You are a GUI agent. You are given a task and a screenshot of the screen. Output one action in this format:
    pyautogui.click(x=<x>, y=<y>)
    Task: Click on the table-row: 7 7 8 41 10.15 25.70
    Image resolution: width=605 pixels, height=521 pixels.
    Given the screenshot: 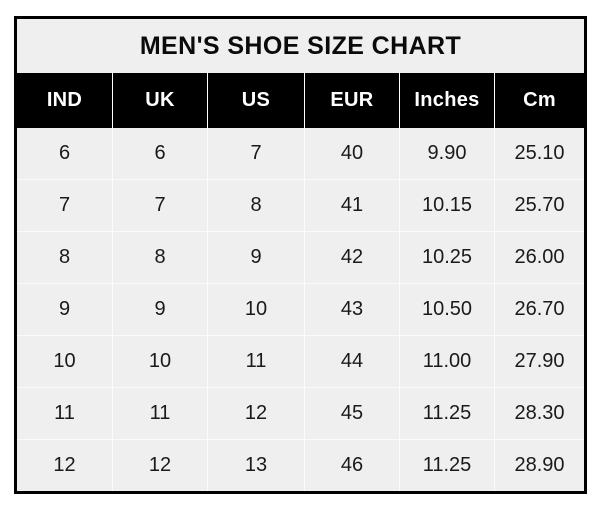 What is the action you would take?
    pyautogui.click(x=300, y=206)
    